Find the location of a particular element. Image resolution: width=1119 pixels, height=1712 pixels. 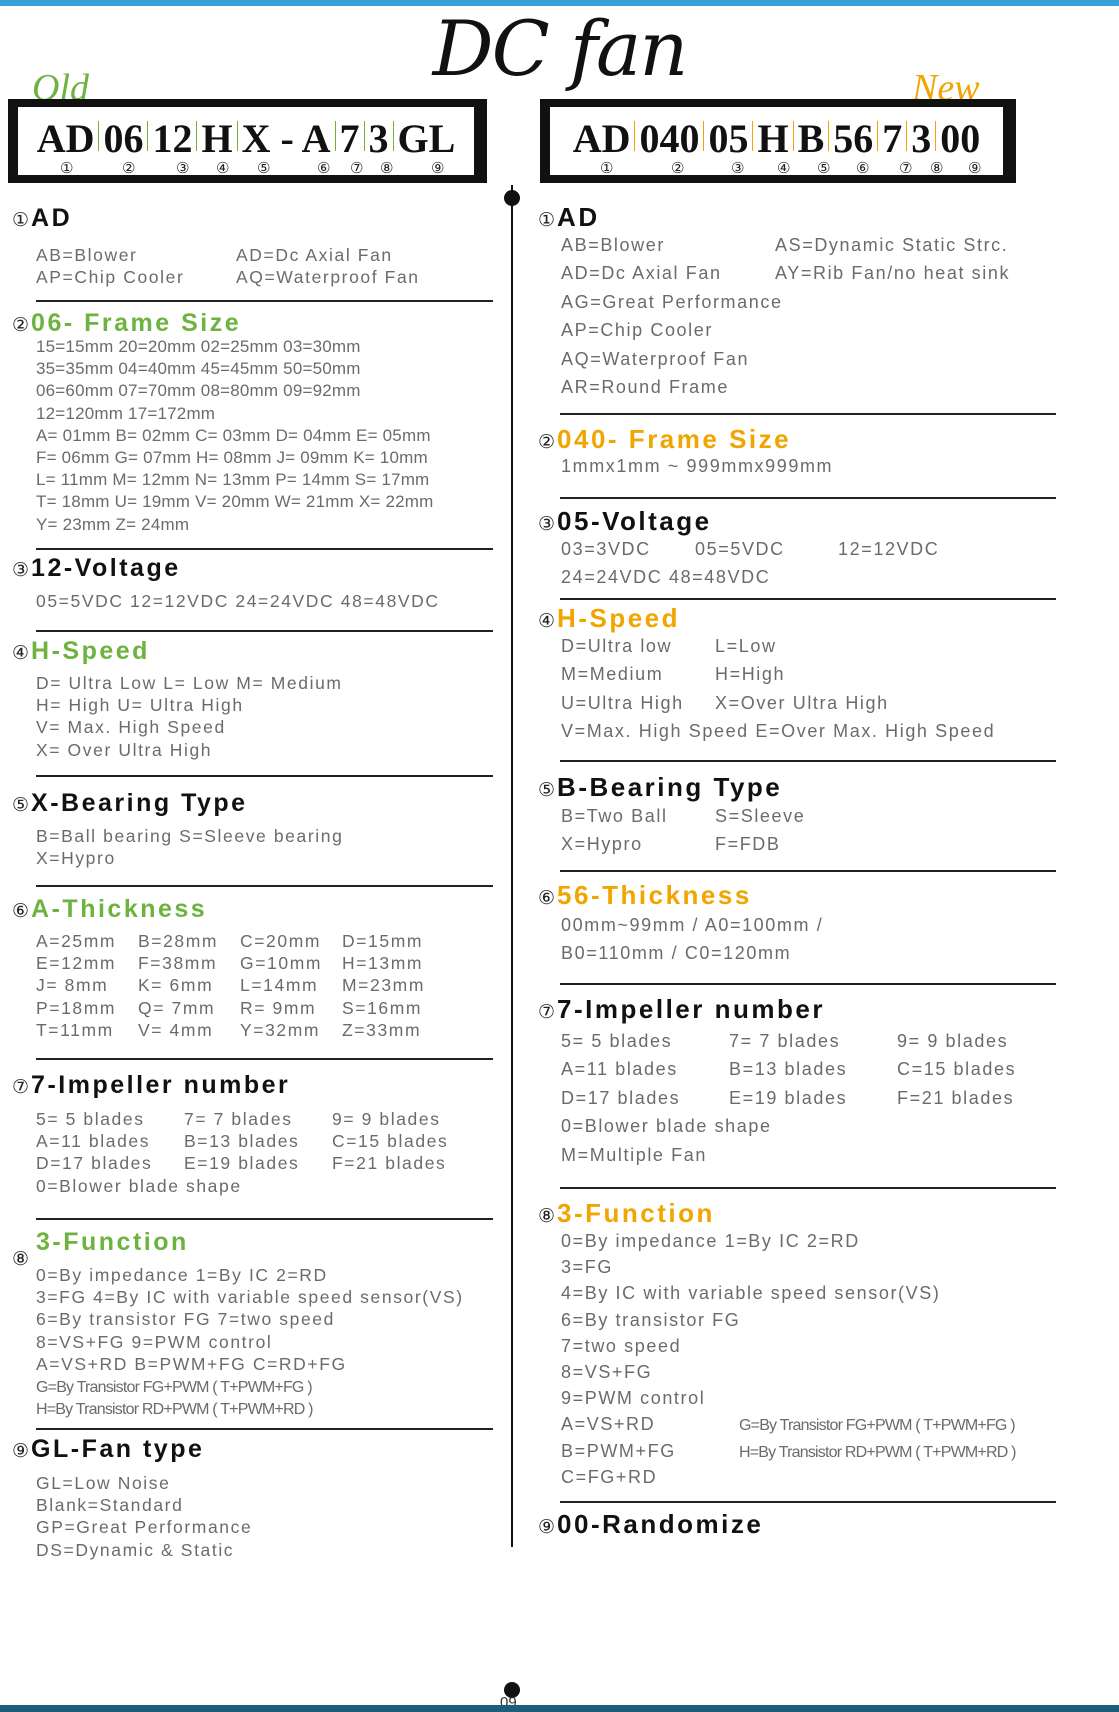

old-spec-row: GL=Low Noise is located at coordinates (103, 1483).